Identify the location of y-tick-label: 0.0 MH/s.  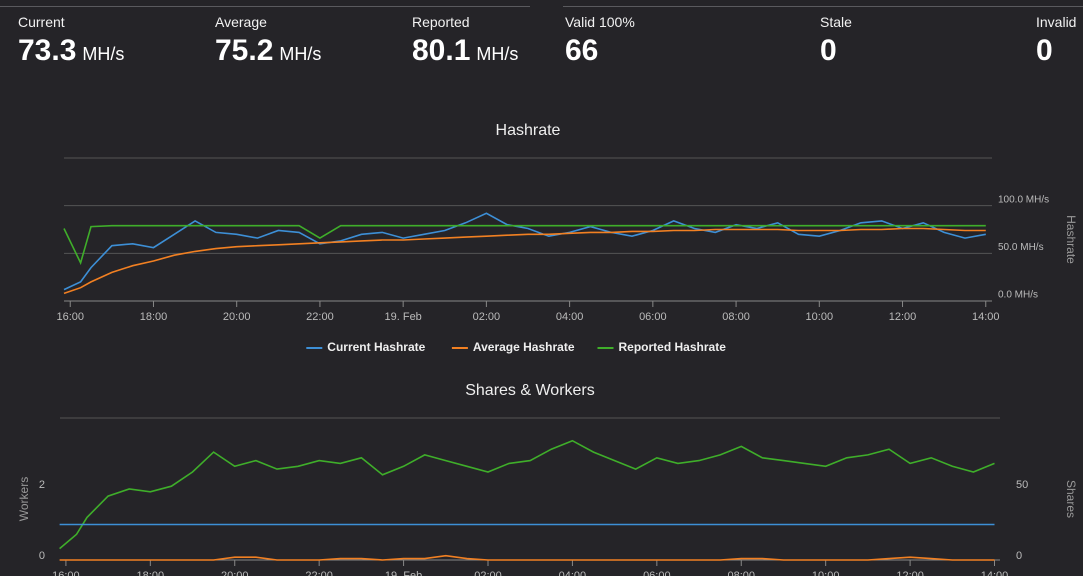
(1018, 295).